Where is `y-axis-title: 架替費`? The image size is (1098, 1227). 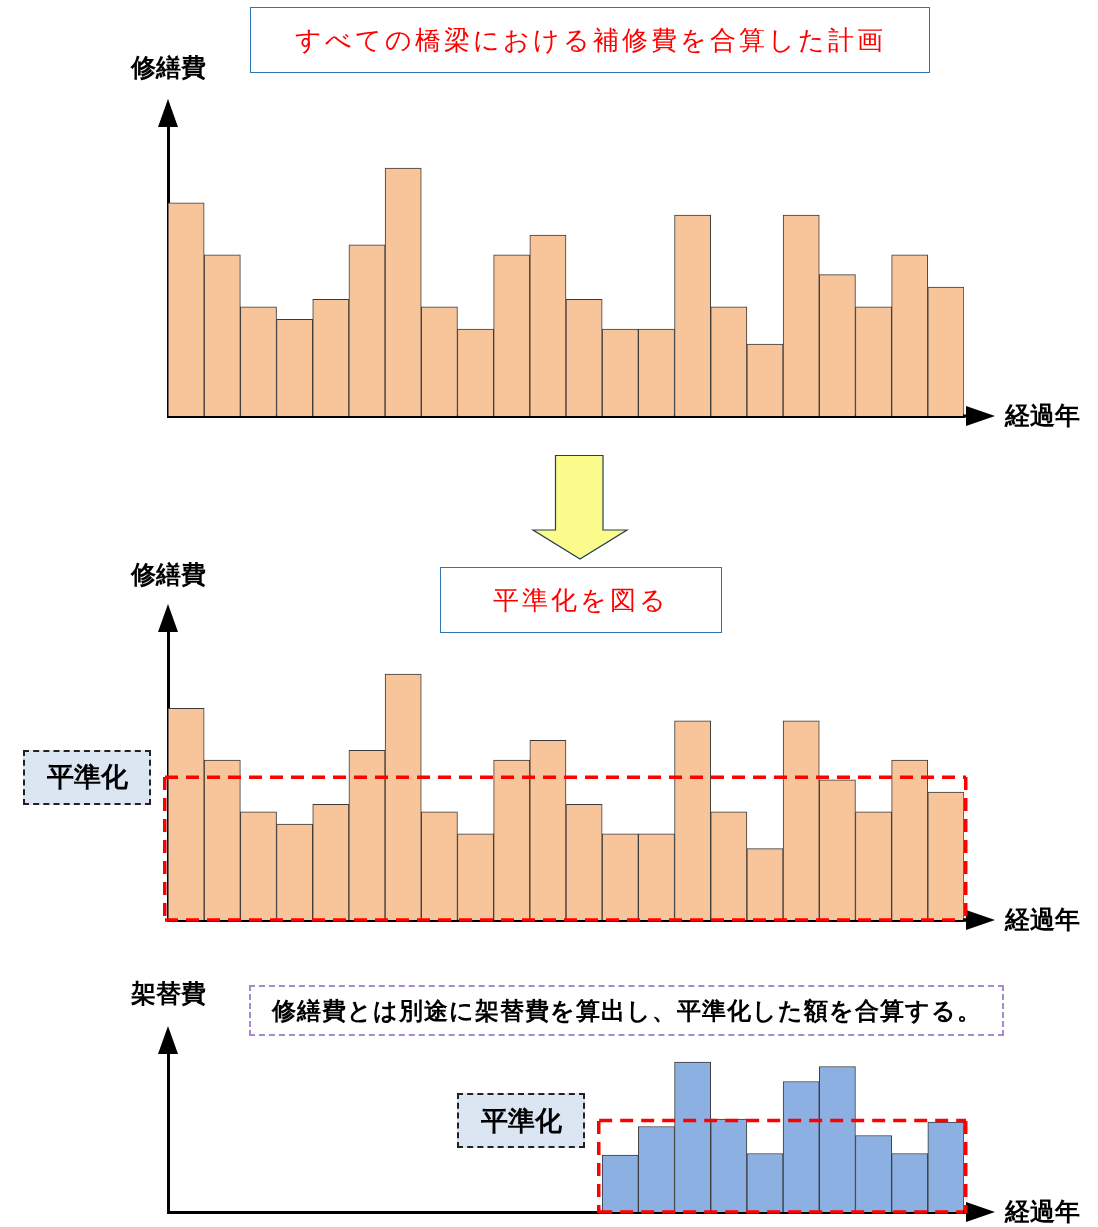 y-axis-title: 架替費 is located at coordinates (168, 994).